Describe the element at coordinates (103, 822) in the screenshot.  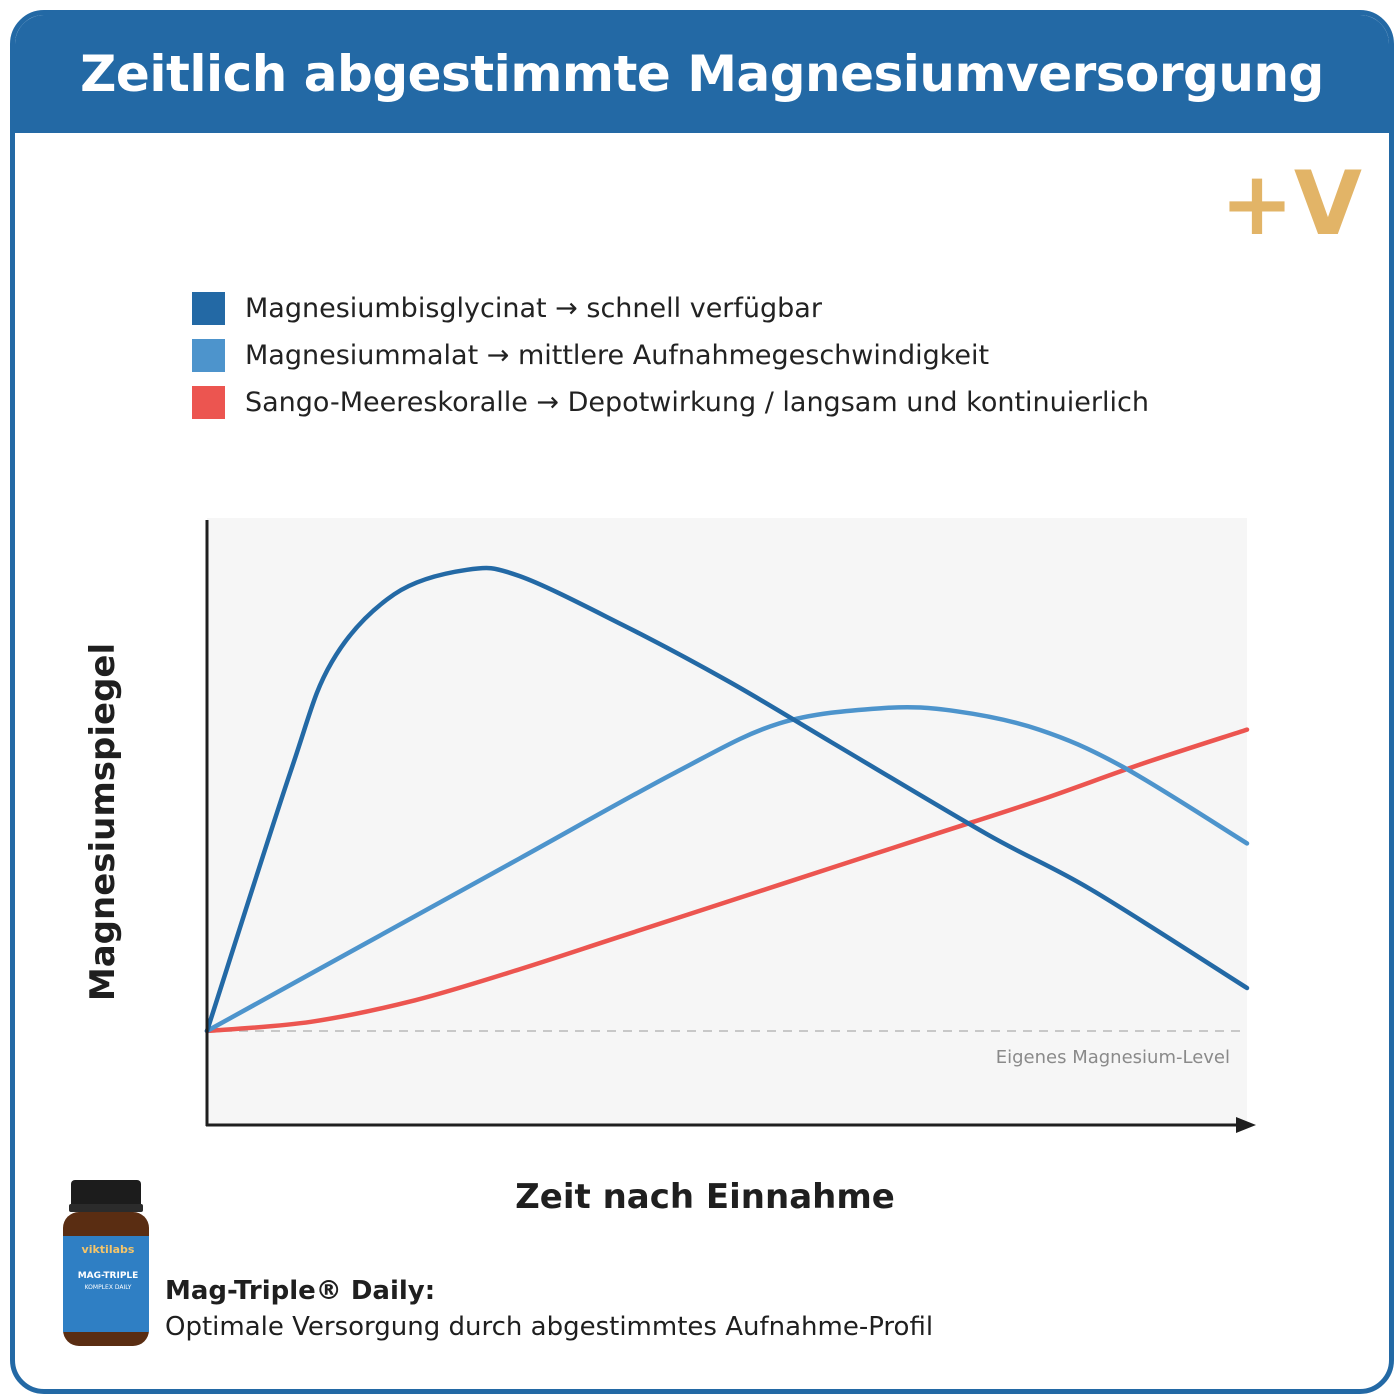
I see `y-axis-label: Magnesiumspiegel` at that location.